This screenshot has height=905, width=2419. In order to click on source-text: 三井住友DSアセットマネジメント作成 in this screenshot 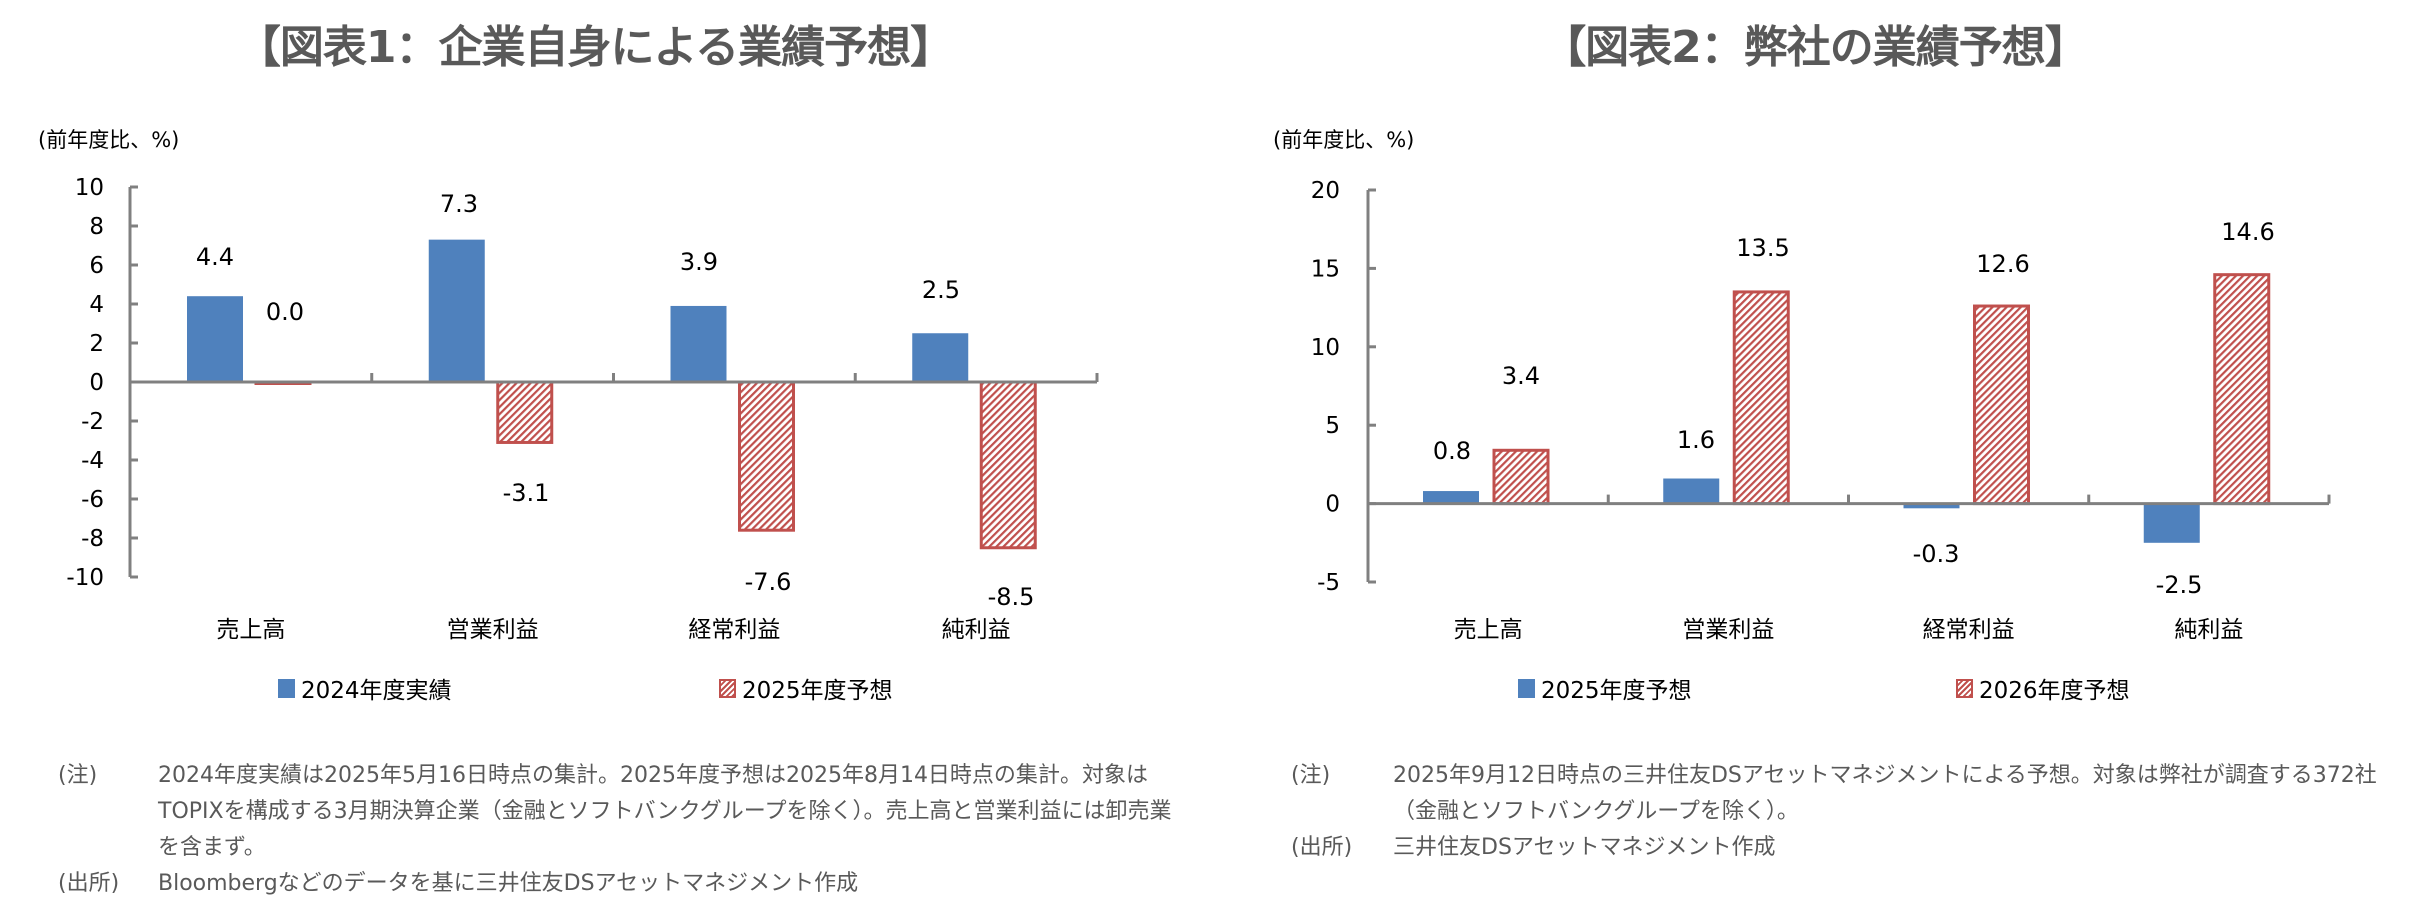, I will do `click(1584, 847)`.